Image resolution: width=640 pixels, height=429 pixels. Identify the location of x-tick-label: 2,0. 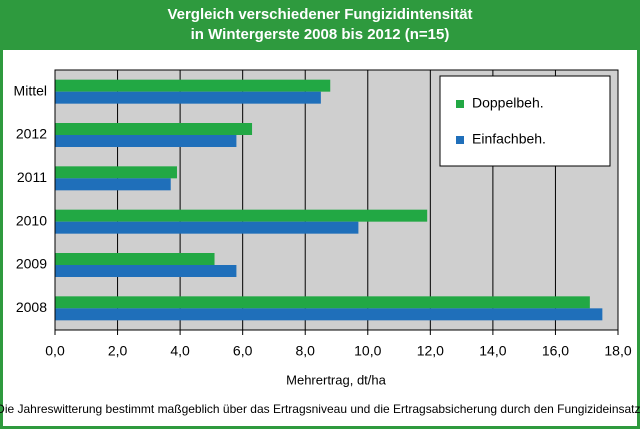
(118, 351).